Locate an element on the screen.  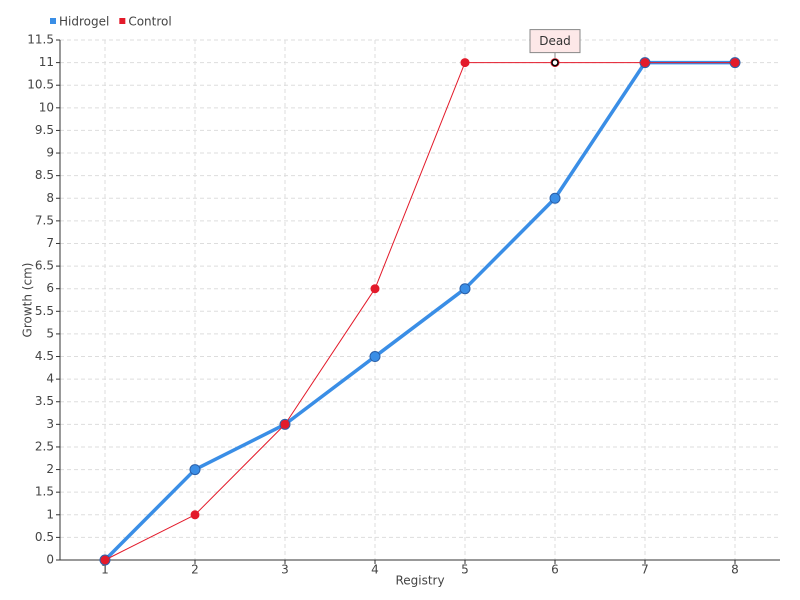
y-tick-label: 3.5 is located at coordinates (44, 401).